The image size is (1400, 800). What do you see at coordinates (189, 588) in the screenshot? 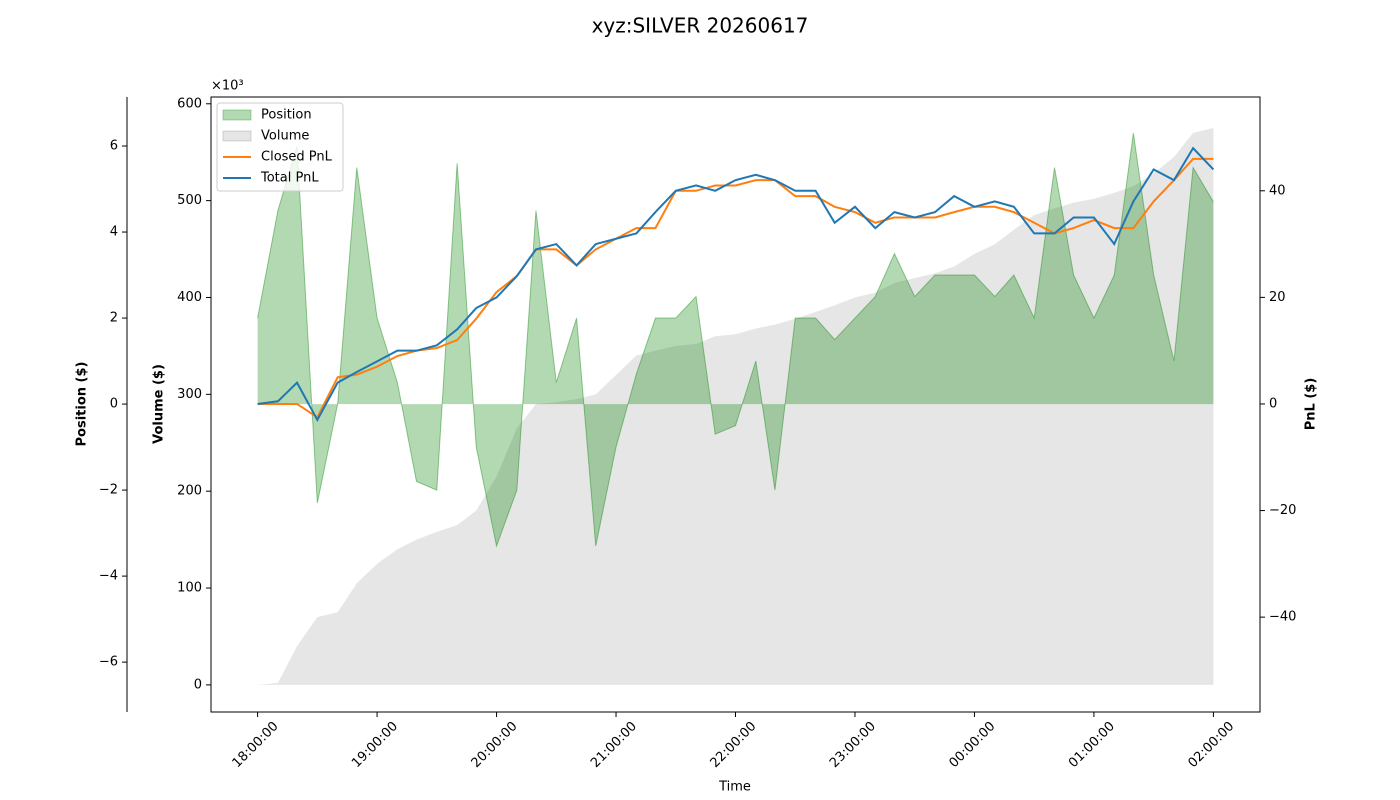
I see `volume-tick-label: 100` at bounding box center [189, 588].